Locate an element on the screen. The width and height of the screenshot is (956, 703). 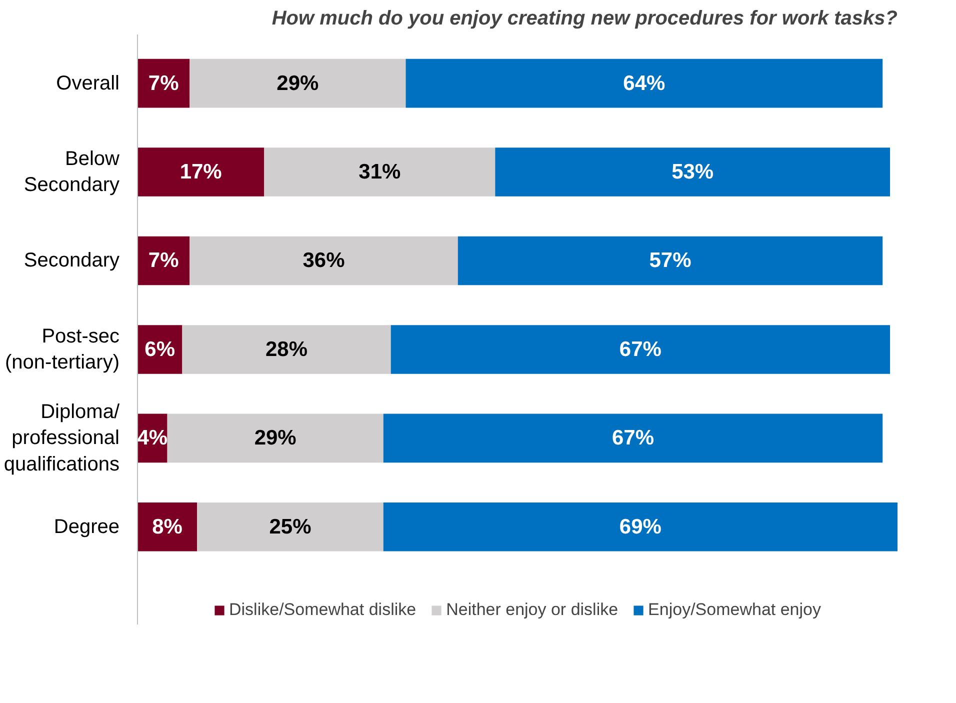
y-tick-label: Secondary is located at coordinates (72, 261).